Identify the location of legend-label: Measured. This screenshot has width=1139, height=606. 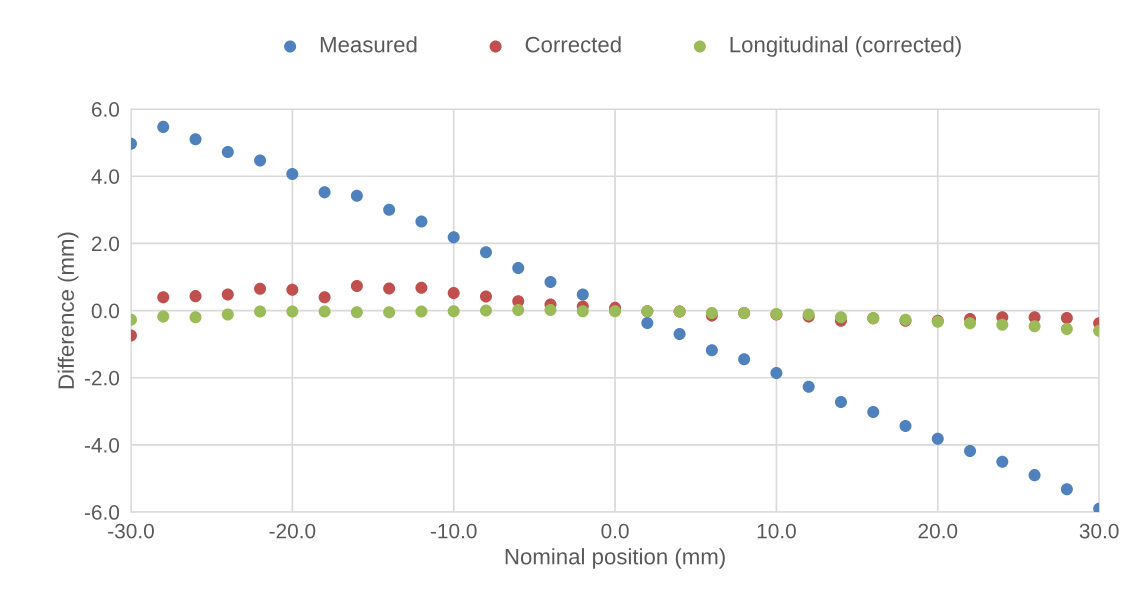
(368, 44).